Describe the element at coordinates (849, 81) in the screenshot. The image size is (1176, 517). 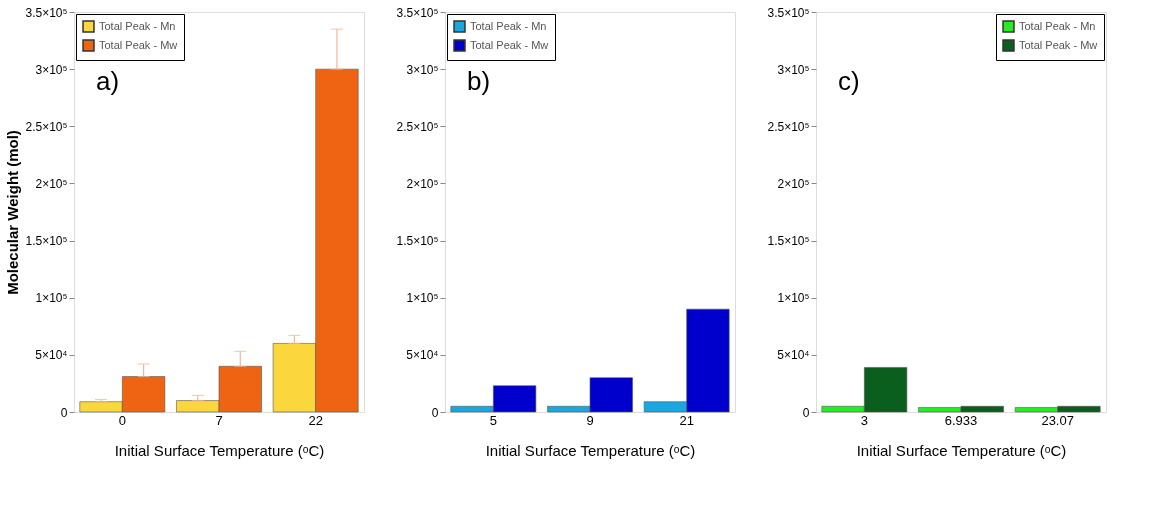
I see `annotation: c)` at that location.